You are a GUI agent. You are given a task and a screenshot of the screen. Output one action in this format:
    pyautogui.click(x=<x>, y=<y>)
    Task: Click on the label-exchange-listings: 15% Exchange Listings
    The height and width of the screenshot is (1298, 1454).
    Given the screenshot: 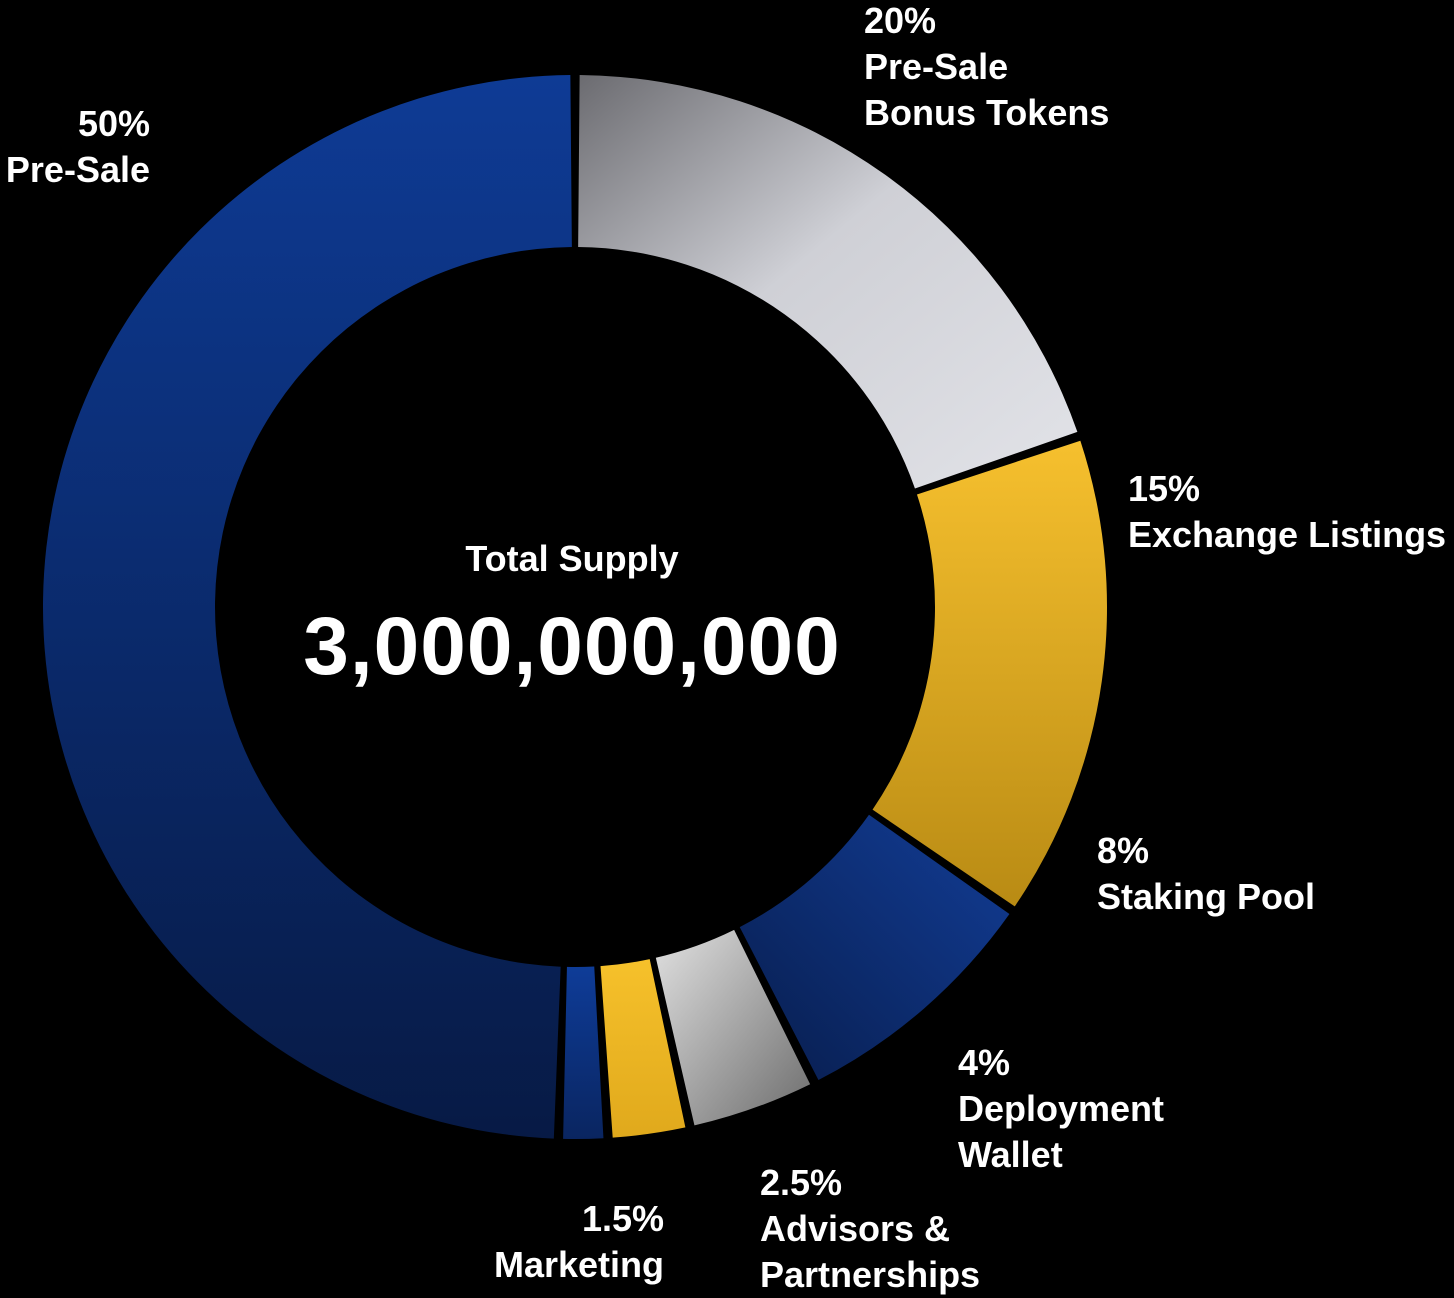 What is the action you would take?
    pyautogui.click(x=1287, y=512)
    